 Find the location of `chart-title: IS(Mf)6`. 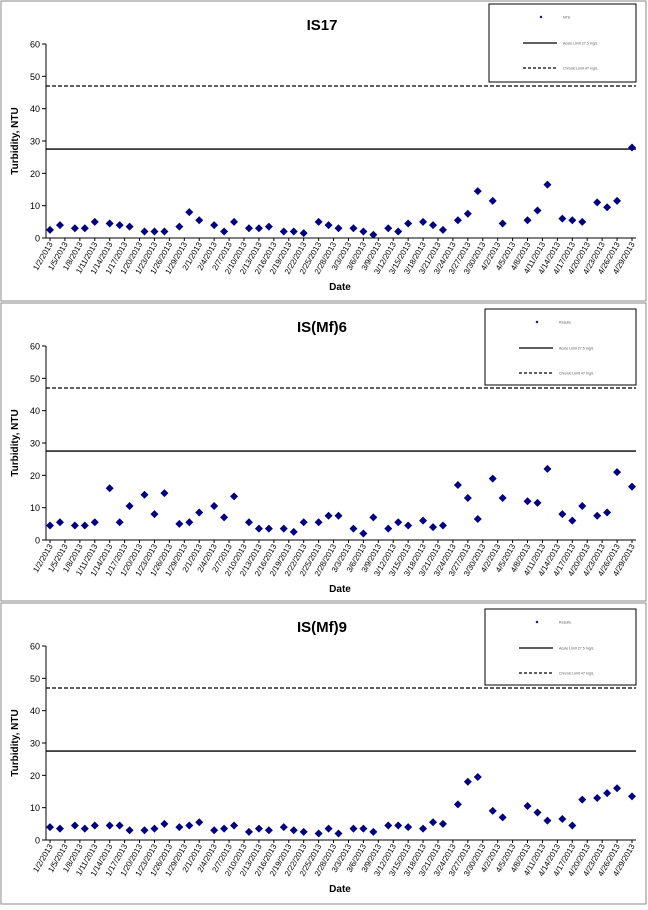

chart-title: IS(Mf)6 is located at coordinates (322, 327).